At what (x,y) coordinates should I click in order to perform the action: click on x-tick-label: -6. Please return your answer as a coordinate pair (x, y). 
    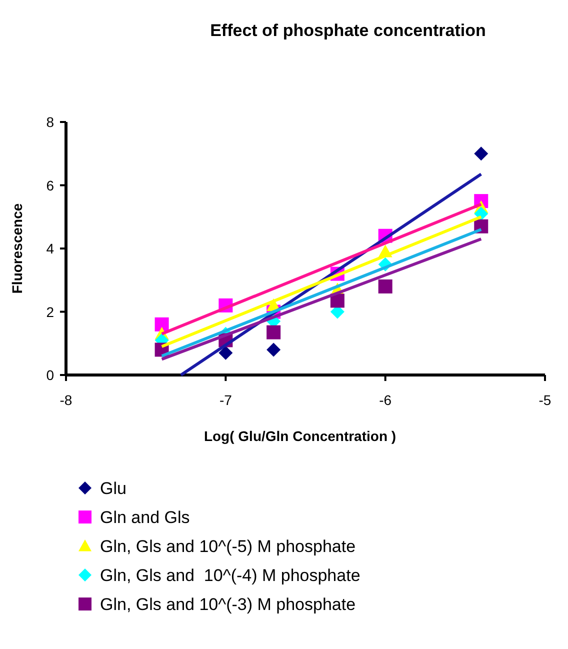
    Looking at the image, I should click on (385, 400).